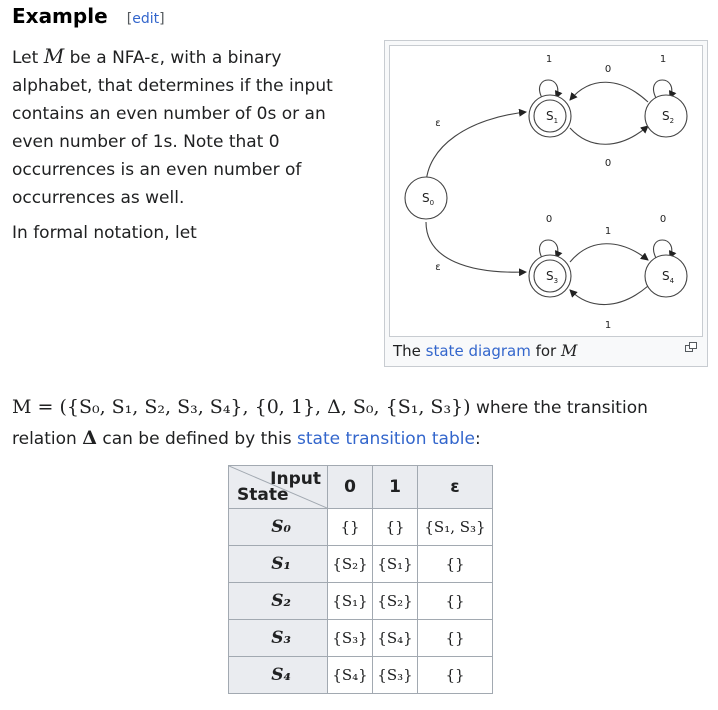 The height and width of the screenshot is (710, 718). I want to click on row-header-s3: S₃, so click(278, 638).